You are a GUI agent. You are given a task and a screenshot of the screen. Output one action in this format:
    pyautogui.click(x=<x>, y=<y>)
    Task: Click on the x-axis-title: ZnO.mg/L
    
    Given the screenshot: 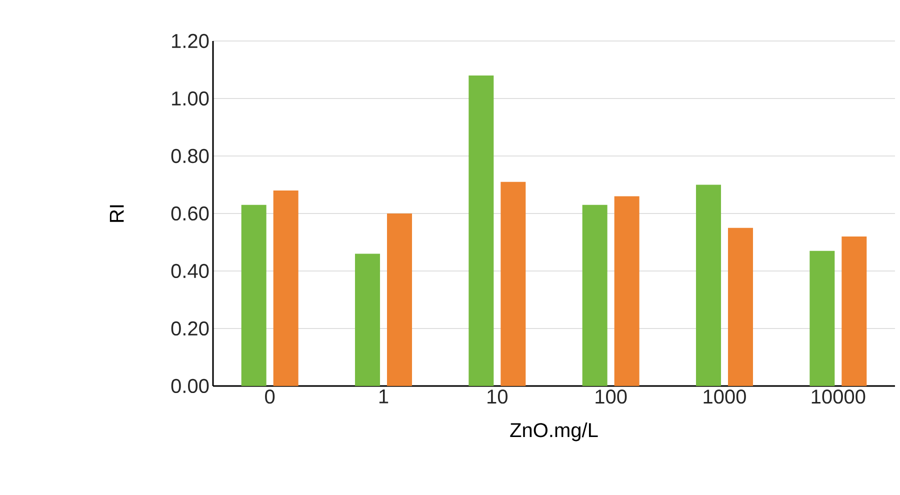 What is the action you would take?
    pyautogui.click(x=554, y=432)
    